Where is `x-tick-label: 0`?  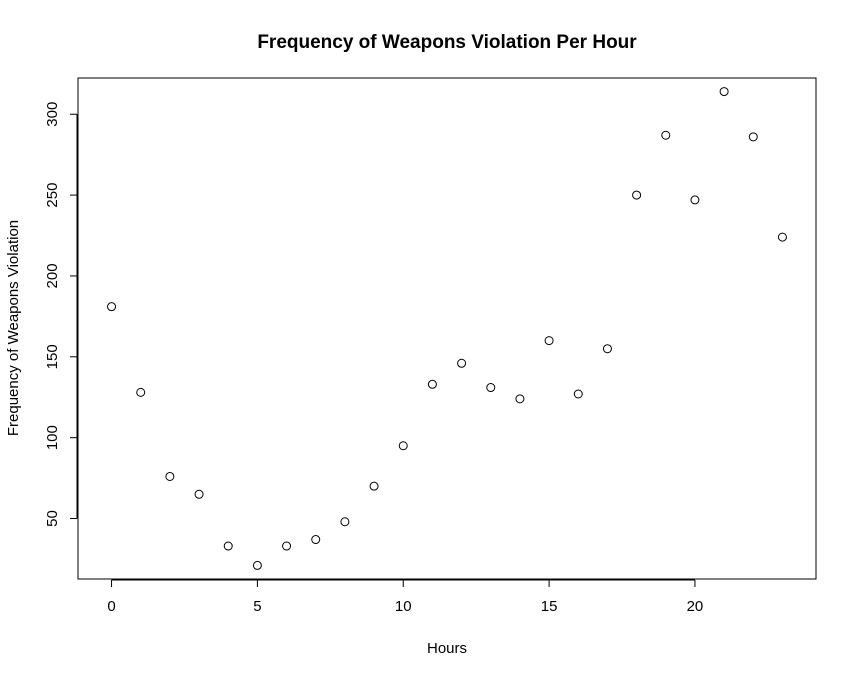
x-tick-label: 0 is located at coordinates (111, 606).